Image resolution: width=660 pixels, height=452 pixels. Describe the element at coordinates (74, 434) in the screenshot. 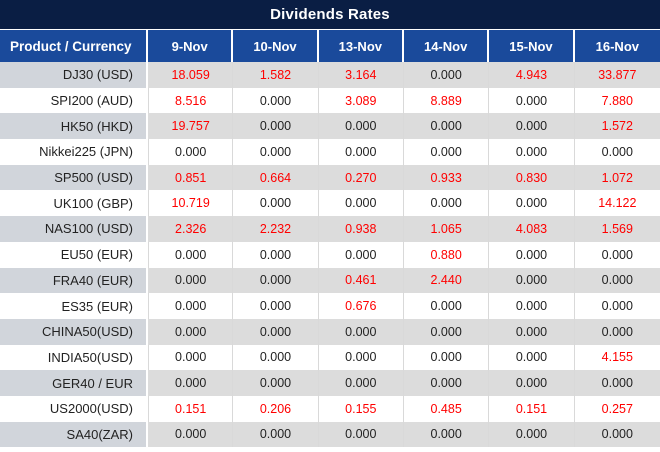

I see `product-cell: SA40(ZAR)` at that location.